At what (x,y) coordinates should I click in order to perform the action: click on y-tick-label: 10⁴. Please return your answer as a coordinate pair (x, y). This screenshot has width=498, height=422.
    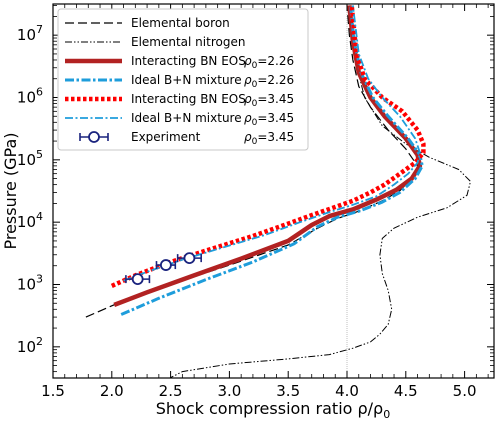
    Looking at the image, I should click on (30, 220).